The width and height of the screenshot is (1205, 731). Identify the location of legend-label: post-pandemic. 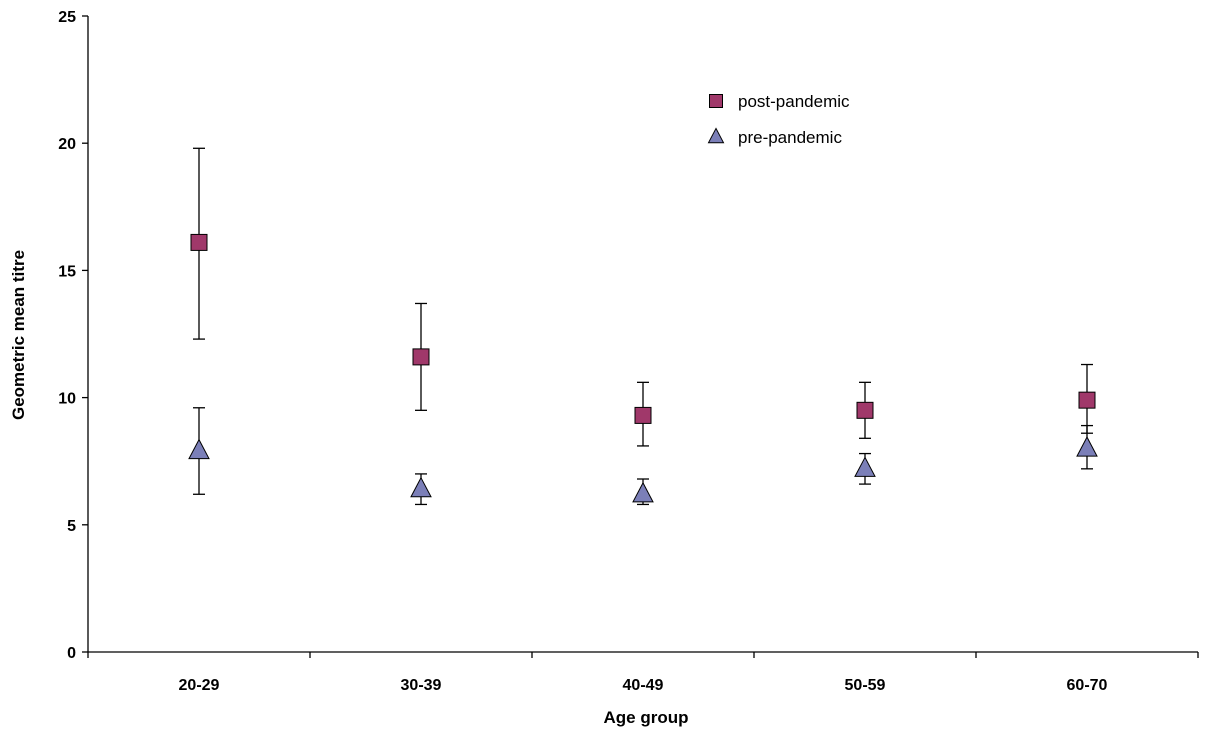
(794, 101).